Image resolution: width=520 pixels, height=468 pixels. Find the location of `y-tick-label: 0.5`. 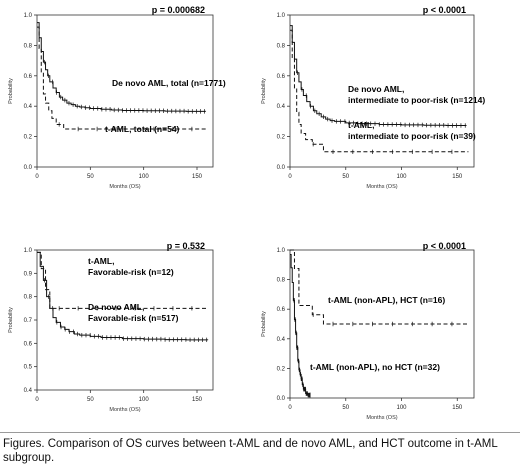

y-tick-label: 0.5 is located at coordinates (28, 368).